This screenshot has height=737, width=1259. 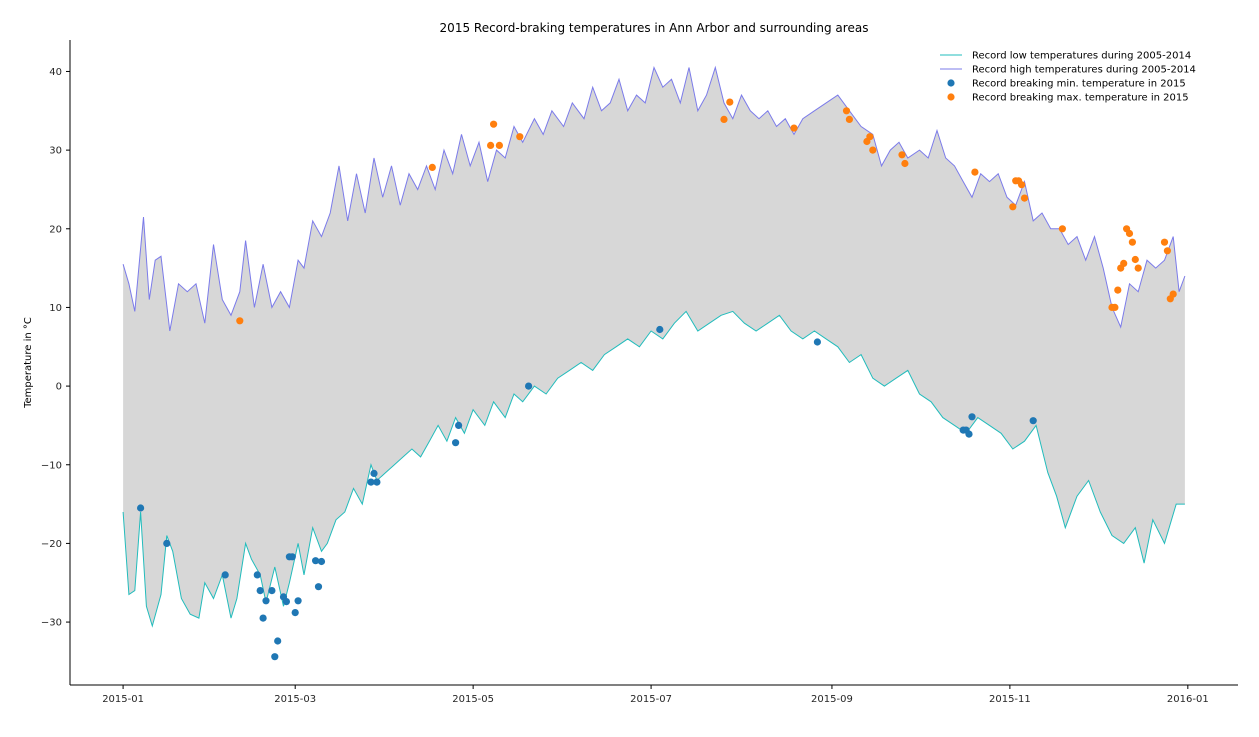 What do you see at coordinates (55, 229) in the screenshot?
I see `y-tick-label: 20` at bounding box center [55, 229].